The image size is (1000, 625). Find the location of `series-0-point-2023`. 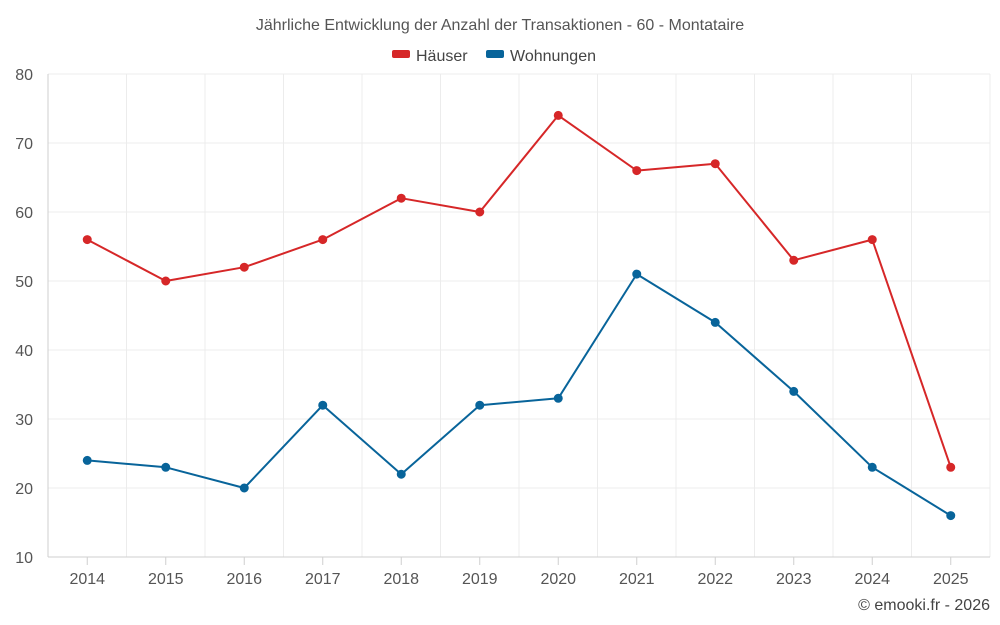

series-0-point-2023 is located at coordinates (794, 260).